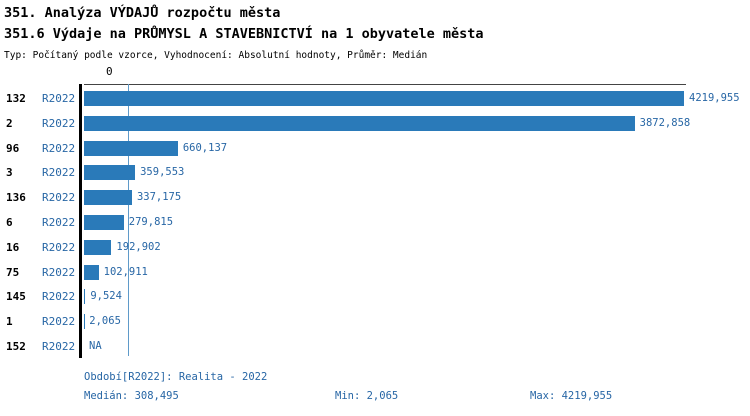 Image resolution: width=750 pixels, height=416 pixels. Describe the element at coordinates (80, 221) in the screenshot. I see `zero-axis-line` at that location.